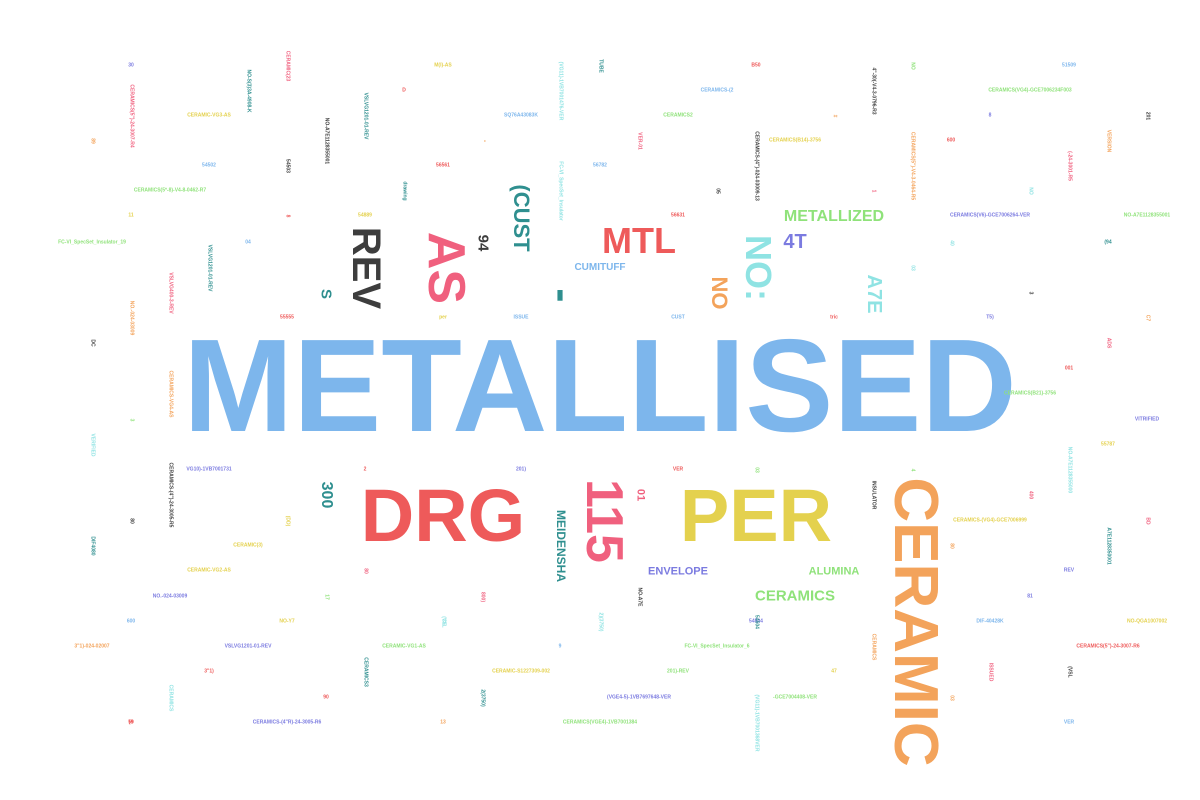  I want to click on word-small: NO.-024-03009, so click(170, 596).